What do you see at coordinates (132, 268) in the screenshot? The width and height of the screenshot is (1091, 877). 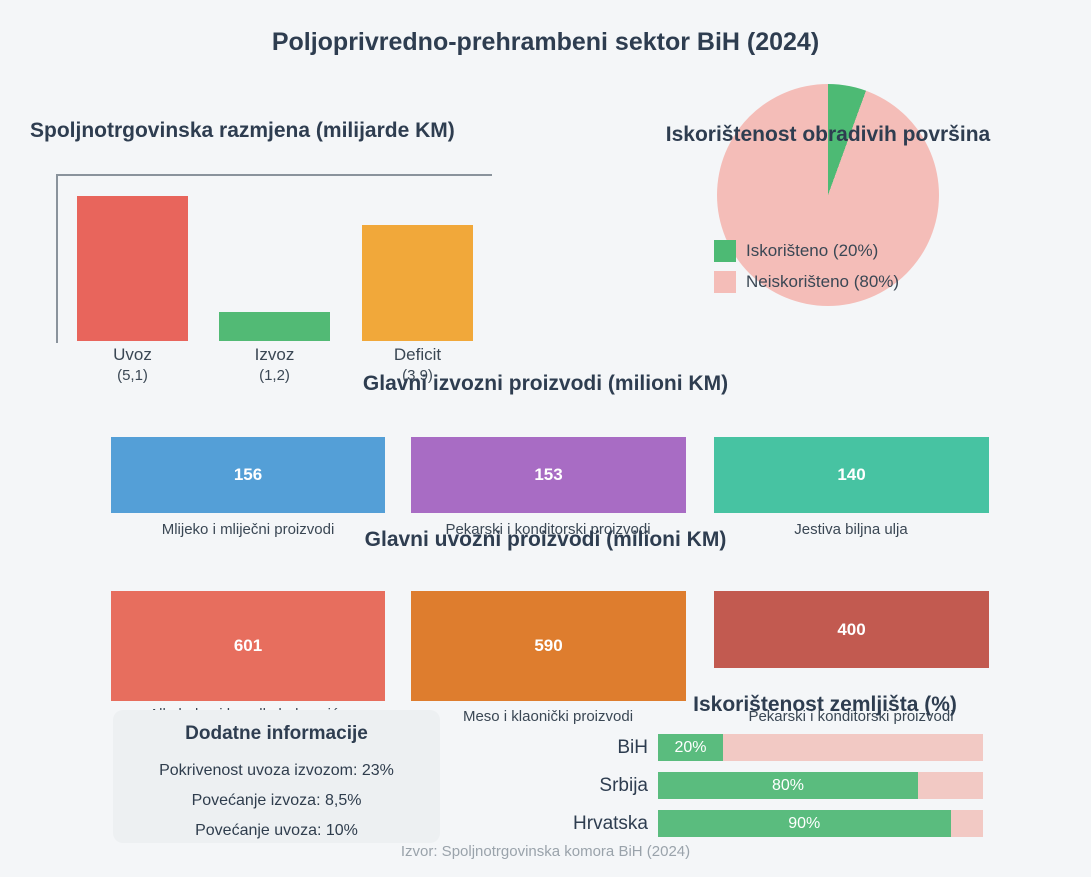 I see `trade-bar-uvoz` at bounding box center [132, 268].